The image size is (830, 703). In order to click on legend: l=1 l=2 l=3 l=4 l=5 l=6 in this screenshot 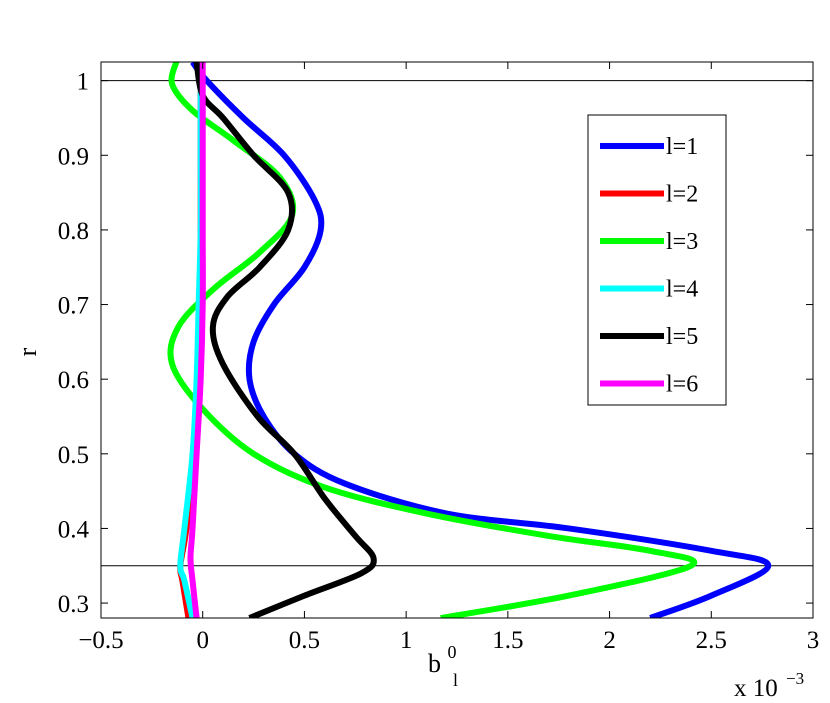, I will do `click(657, 260)`.